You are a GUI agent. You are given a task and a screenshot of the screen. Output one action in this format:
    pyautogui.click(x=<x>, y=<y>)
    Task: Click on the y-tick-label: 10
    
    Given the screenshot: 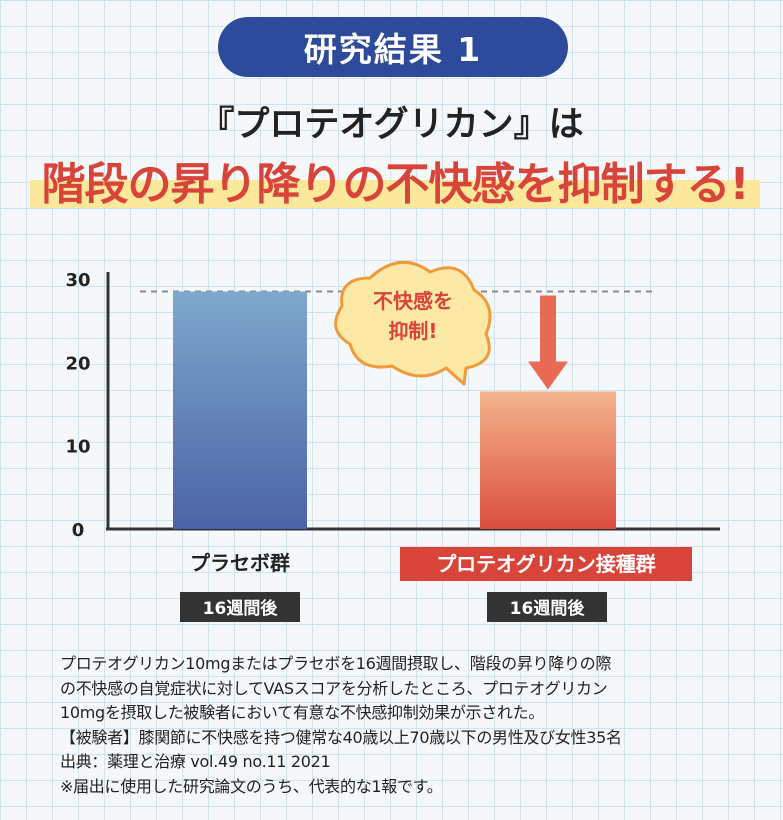 What is the action you would take?
    pyautogui.click(x=77, y=447)
    